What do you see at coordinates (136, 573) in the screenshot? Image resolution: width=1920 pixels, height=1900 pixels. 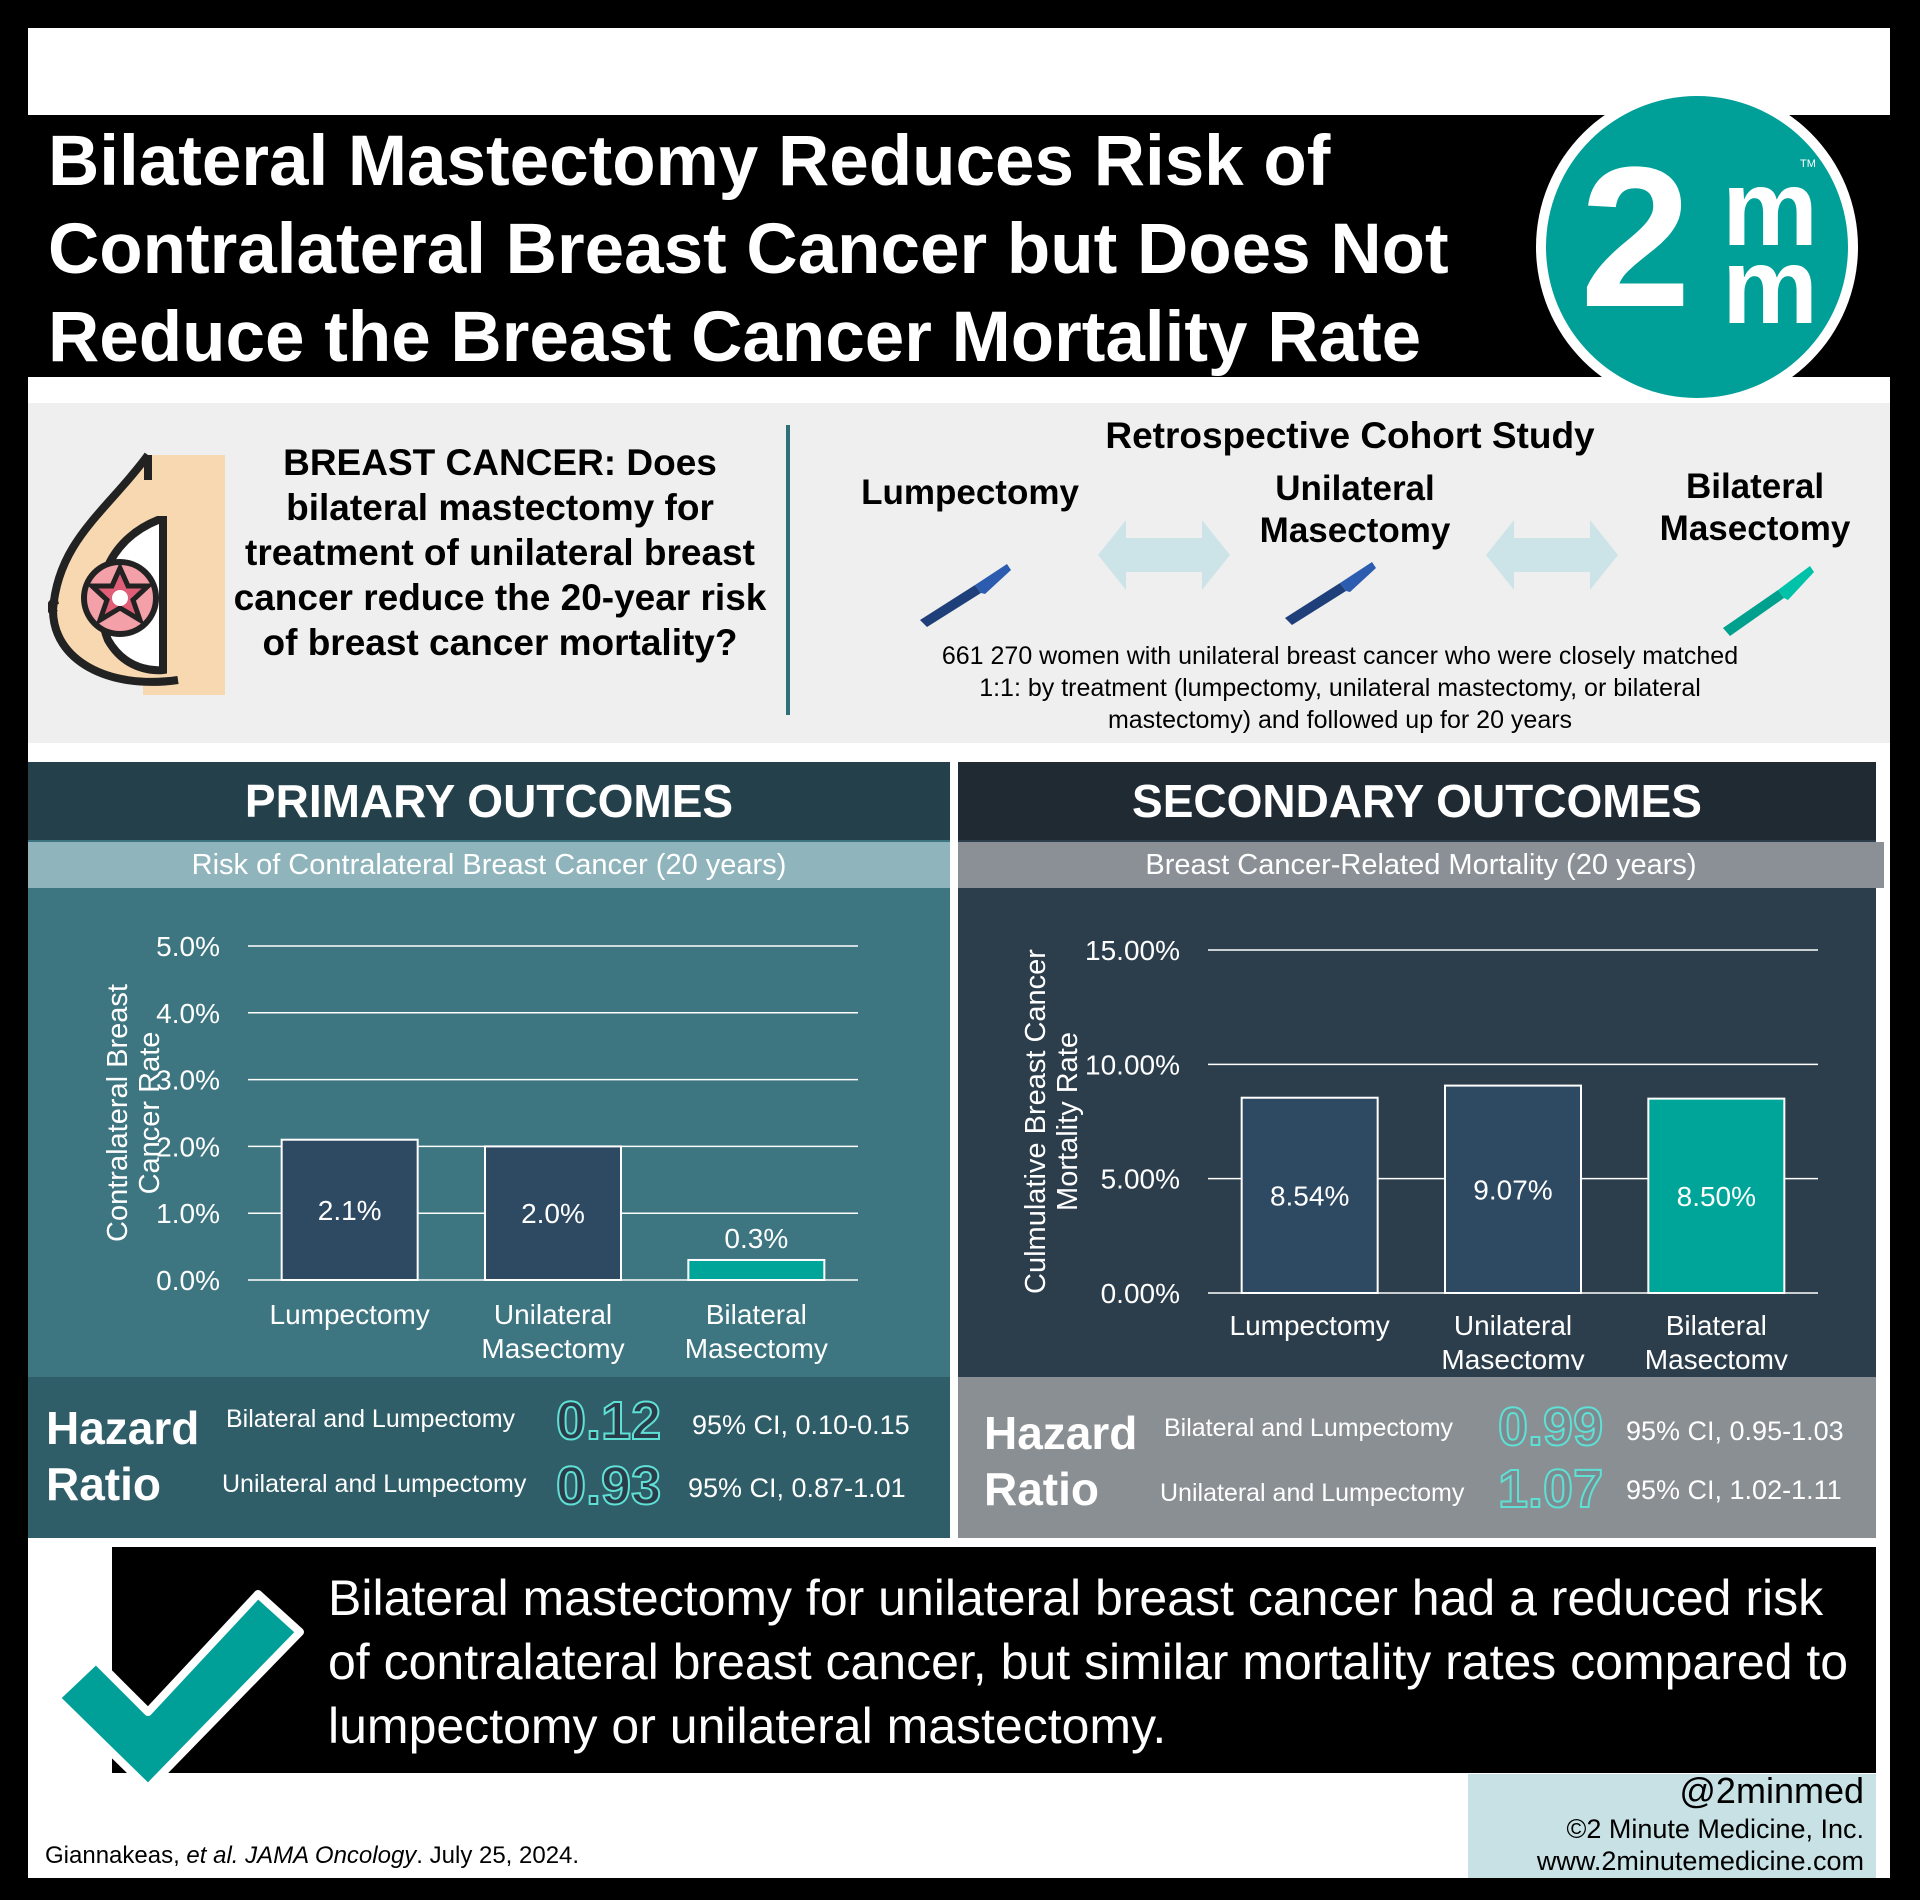 I see `breast-illustration-icon` at bounding box center [136, 573].